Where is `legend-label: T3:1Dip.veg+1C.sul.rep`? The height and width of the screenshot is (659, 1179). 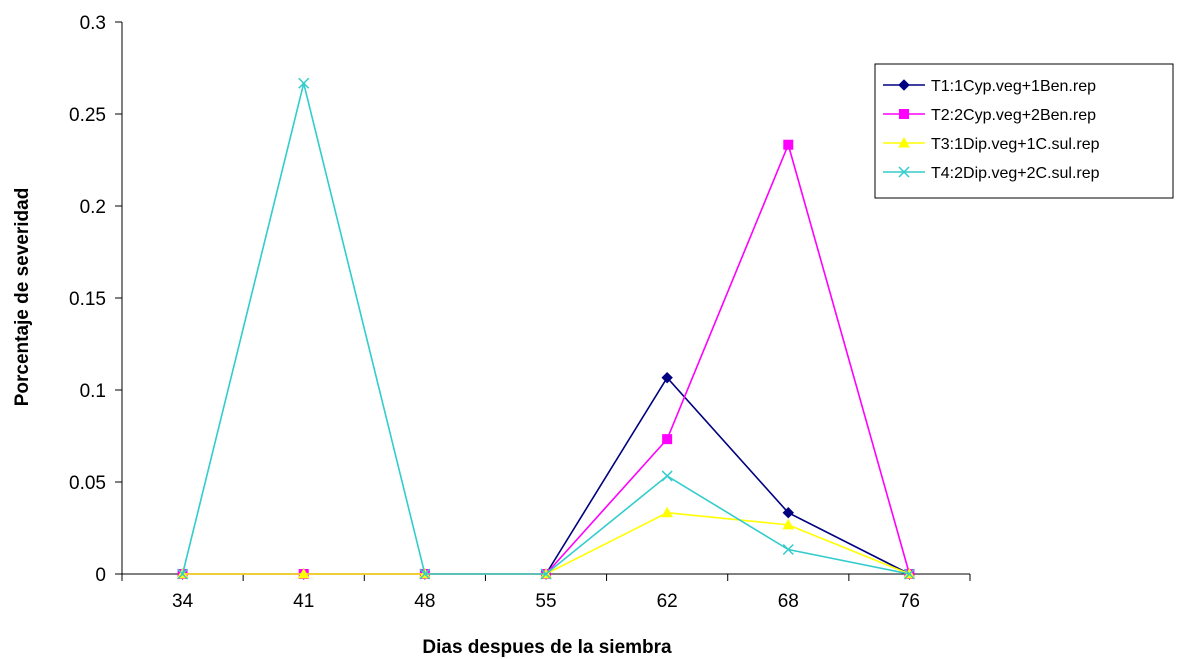
legend-label: T3:1Dip.veg+1C.sul.rep is located at coordinates (1015, 144).